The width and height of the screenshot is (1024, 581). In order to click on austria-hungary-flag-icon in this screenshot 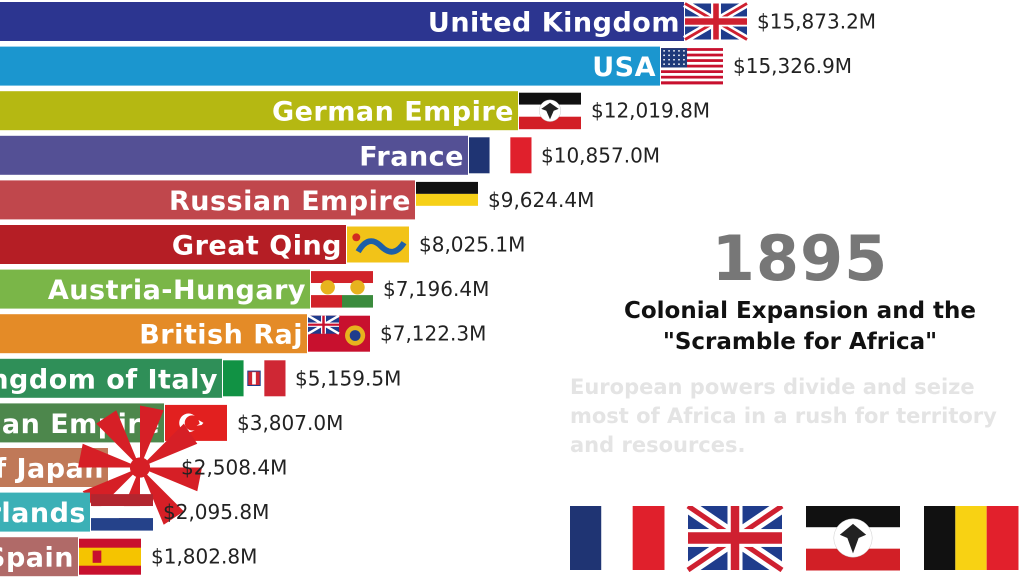, I will do `click(342, 289)`.